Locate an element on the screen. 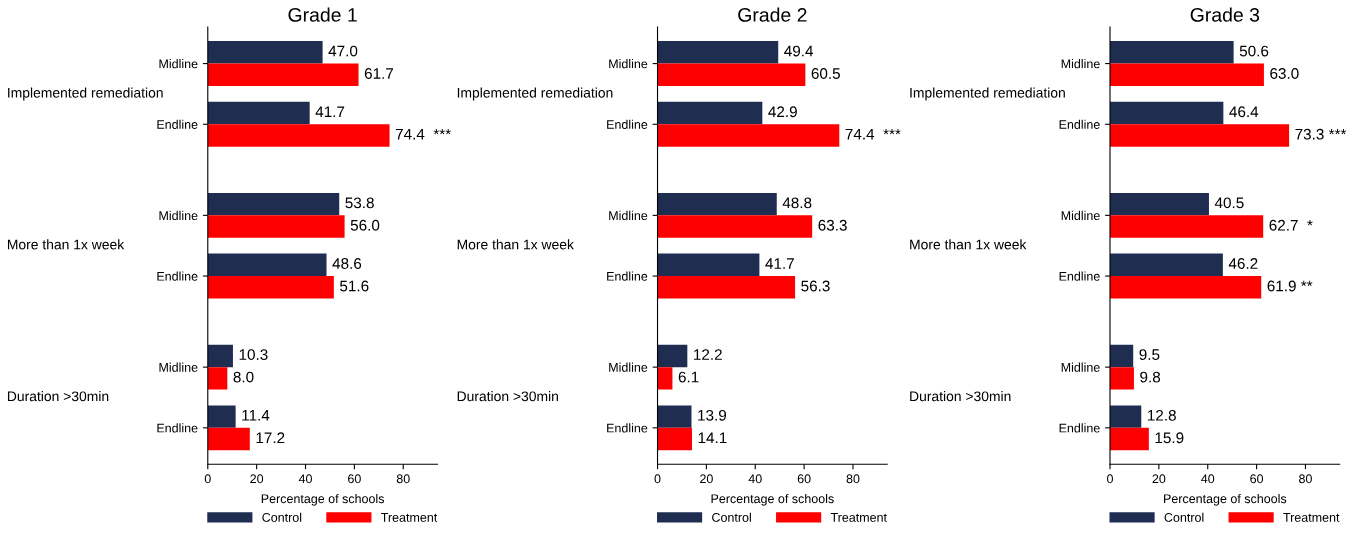  data-label: 53.8 is located at coordinates (359, 203).